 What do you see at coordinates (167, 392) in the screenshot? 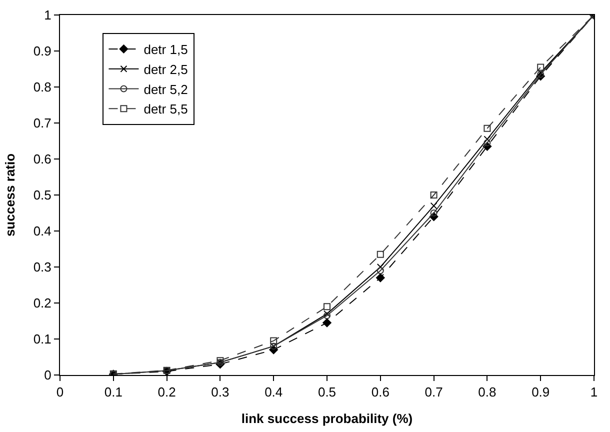
I see `x-tick-label: 0.2` at bounding box center [167, 392].